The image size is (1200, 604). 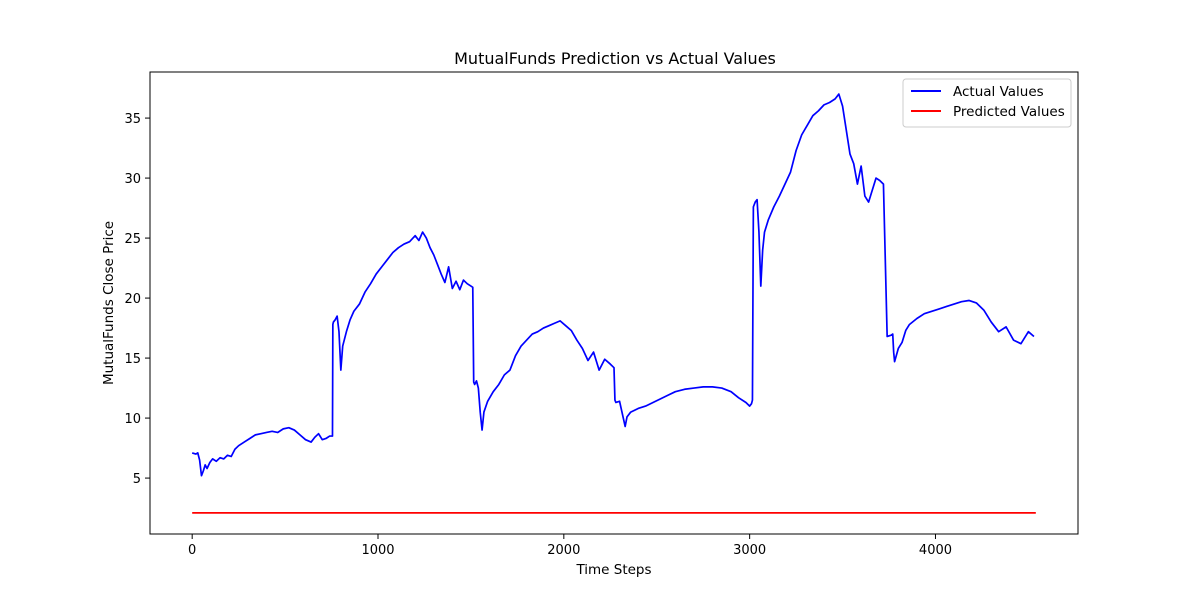 I want to click on y-tick-label: 10, so click(x=132, y=419).